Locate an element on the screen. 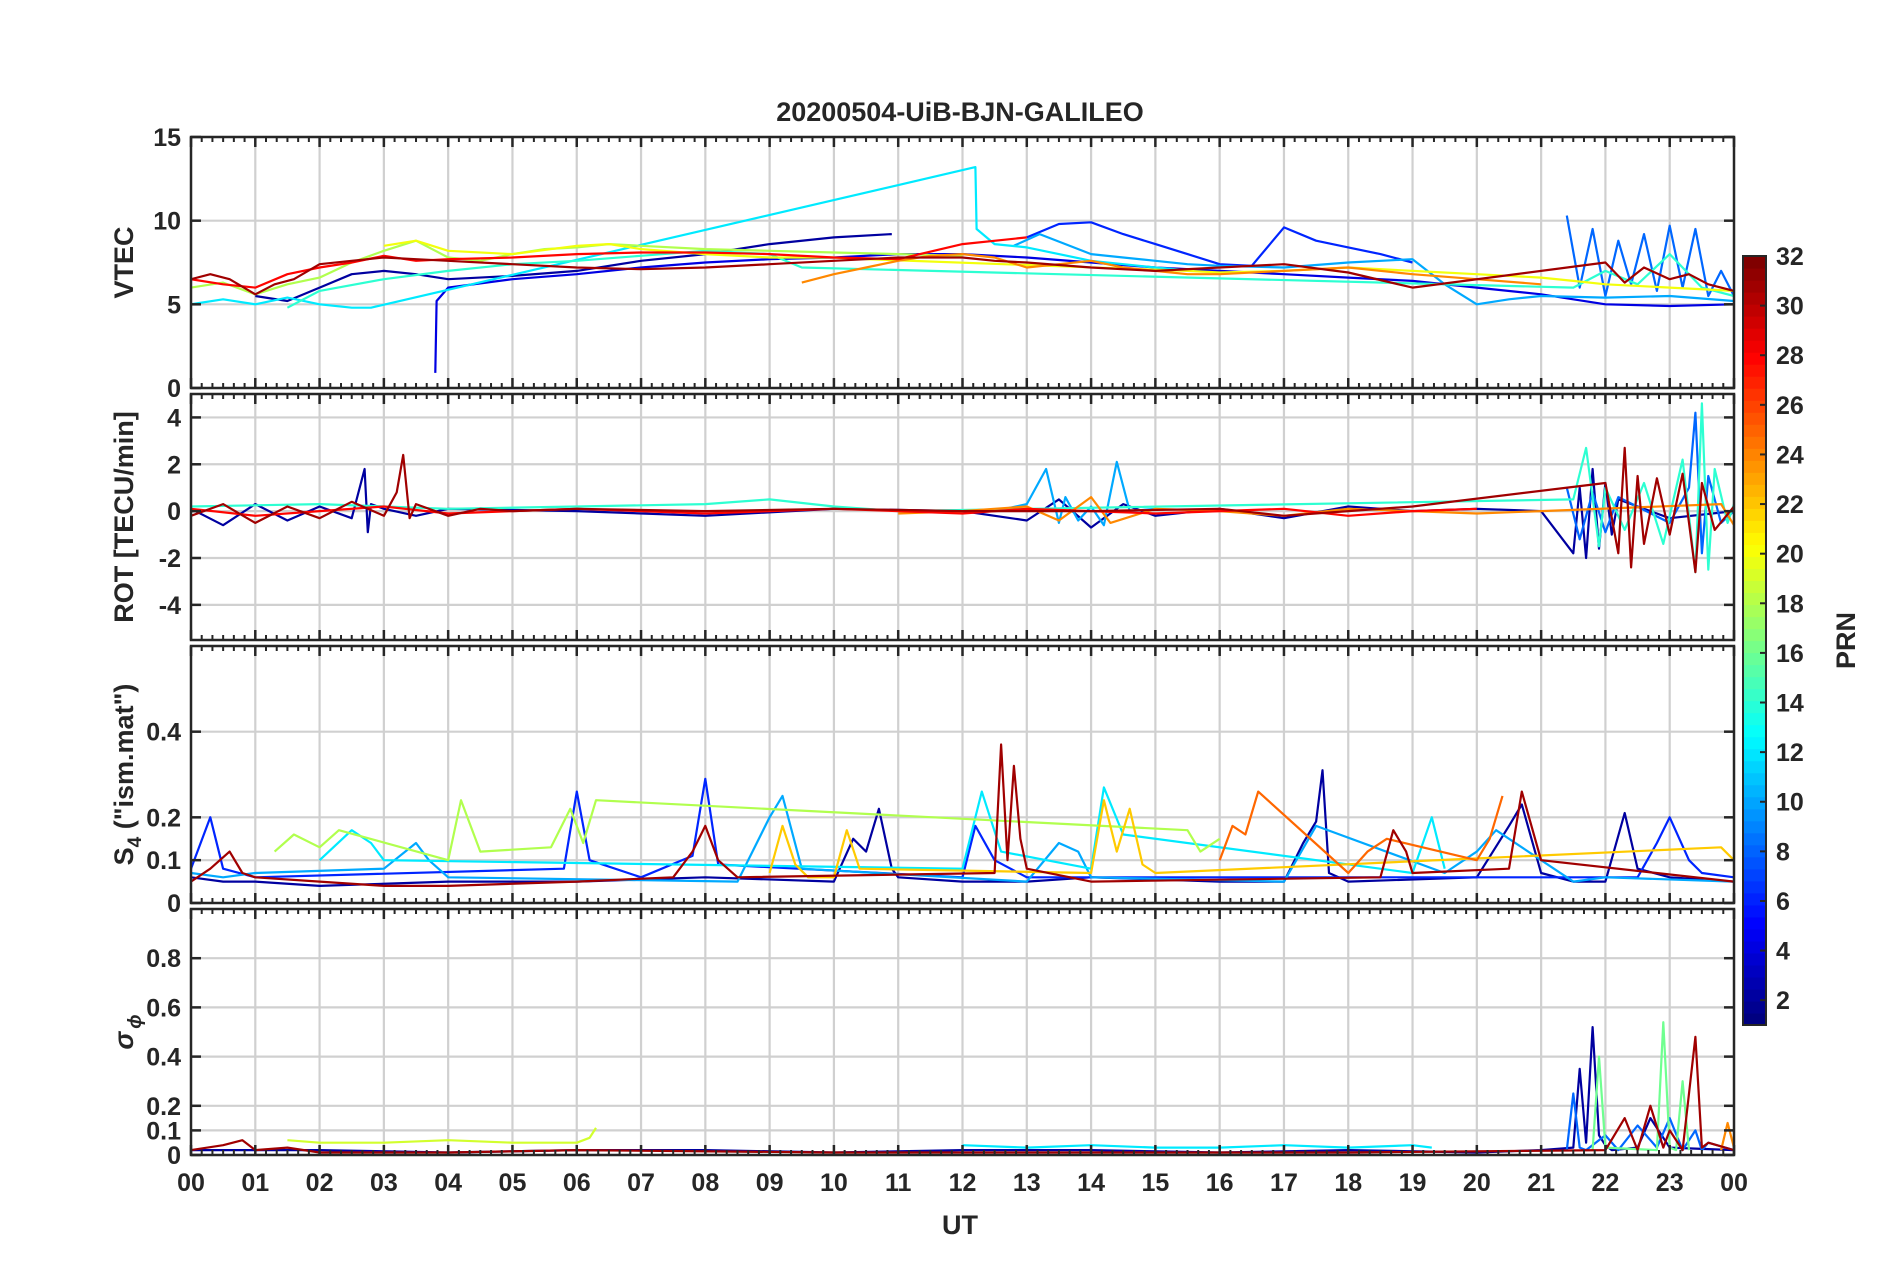  x-tick-label: 22 is located at coordinates (1606, 1183).